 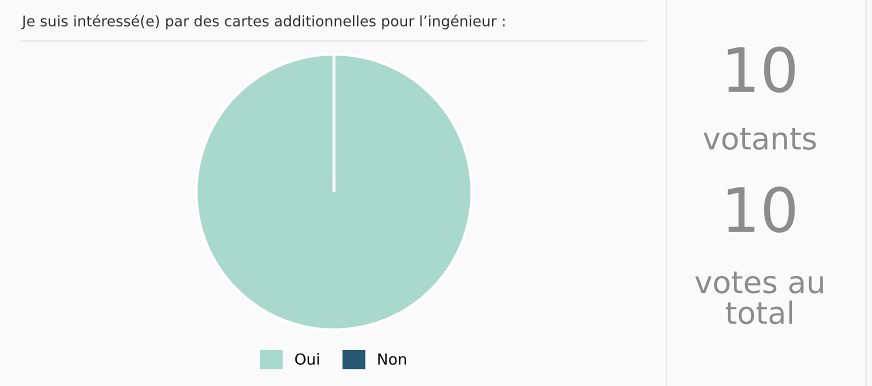 What do you see at coordinates (307, 359) in the screenshot?
I see `legend-label: Oui` at bounding box center [307, 359].